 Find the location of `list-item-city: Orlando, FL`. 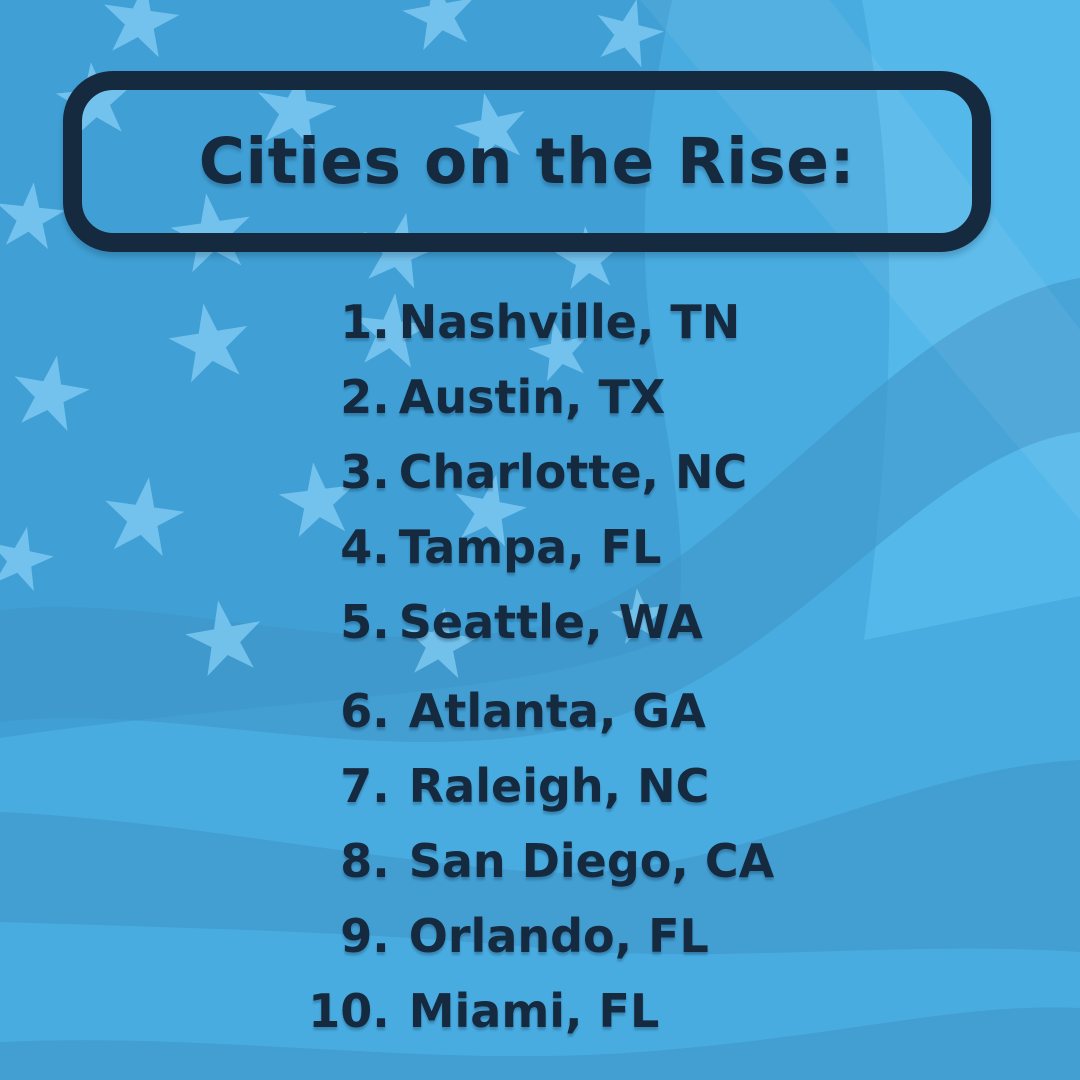

list-item-city: Orlando, FL is located at coordinates (558, 935).